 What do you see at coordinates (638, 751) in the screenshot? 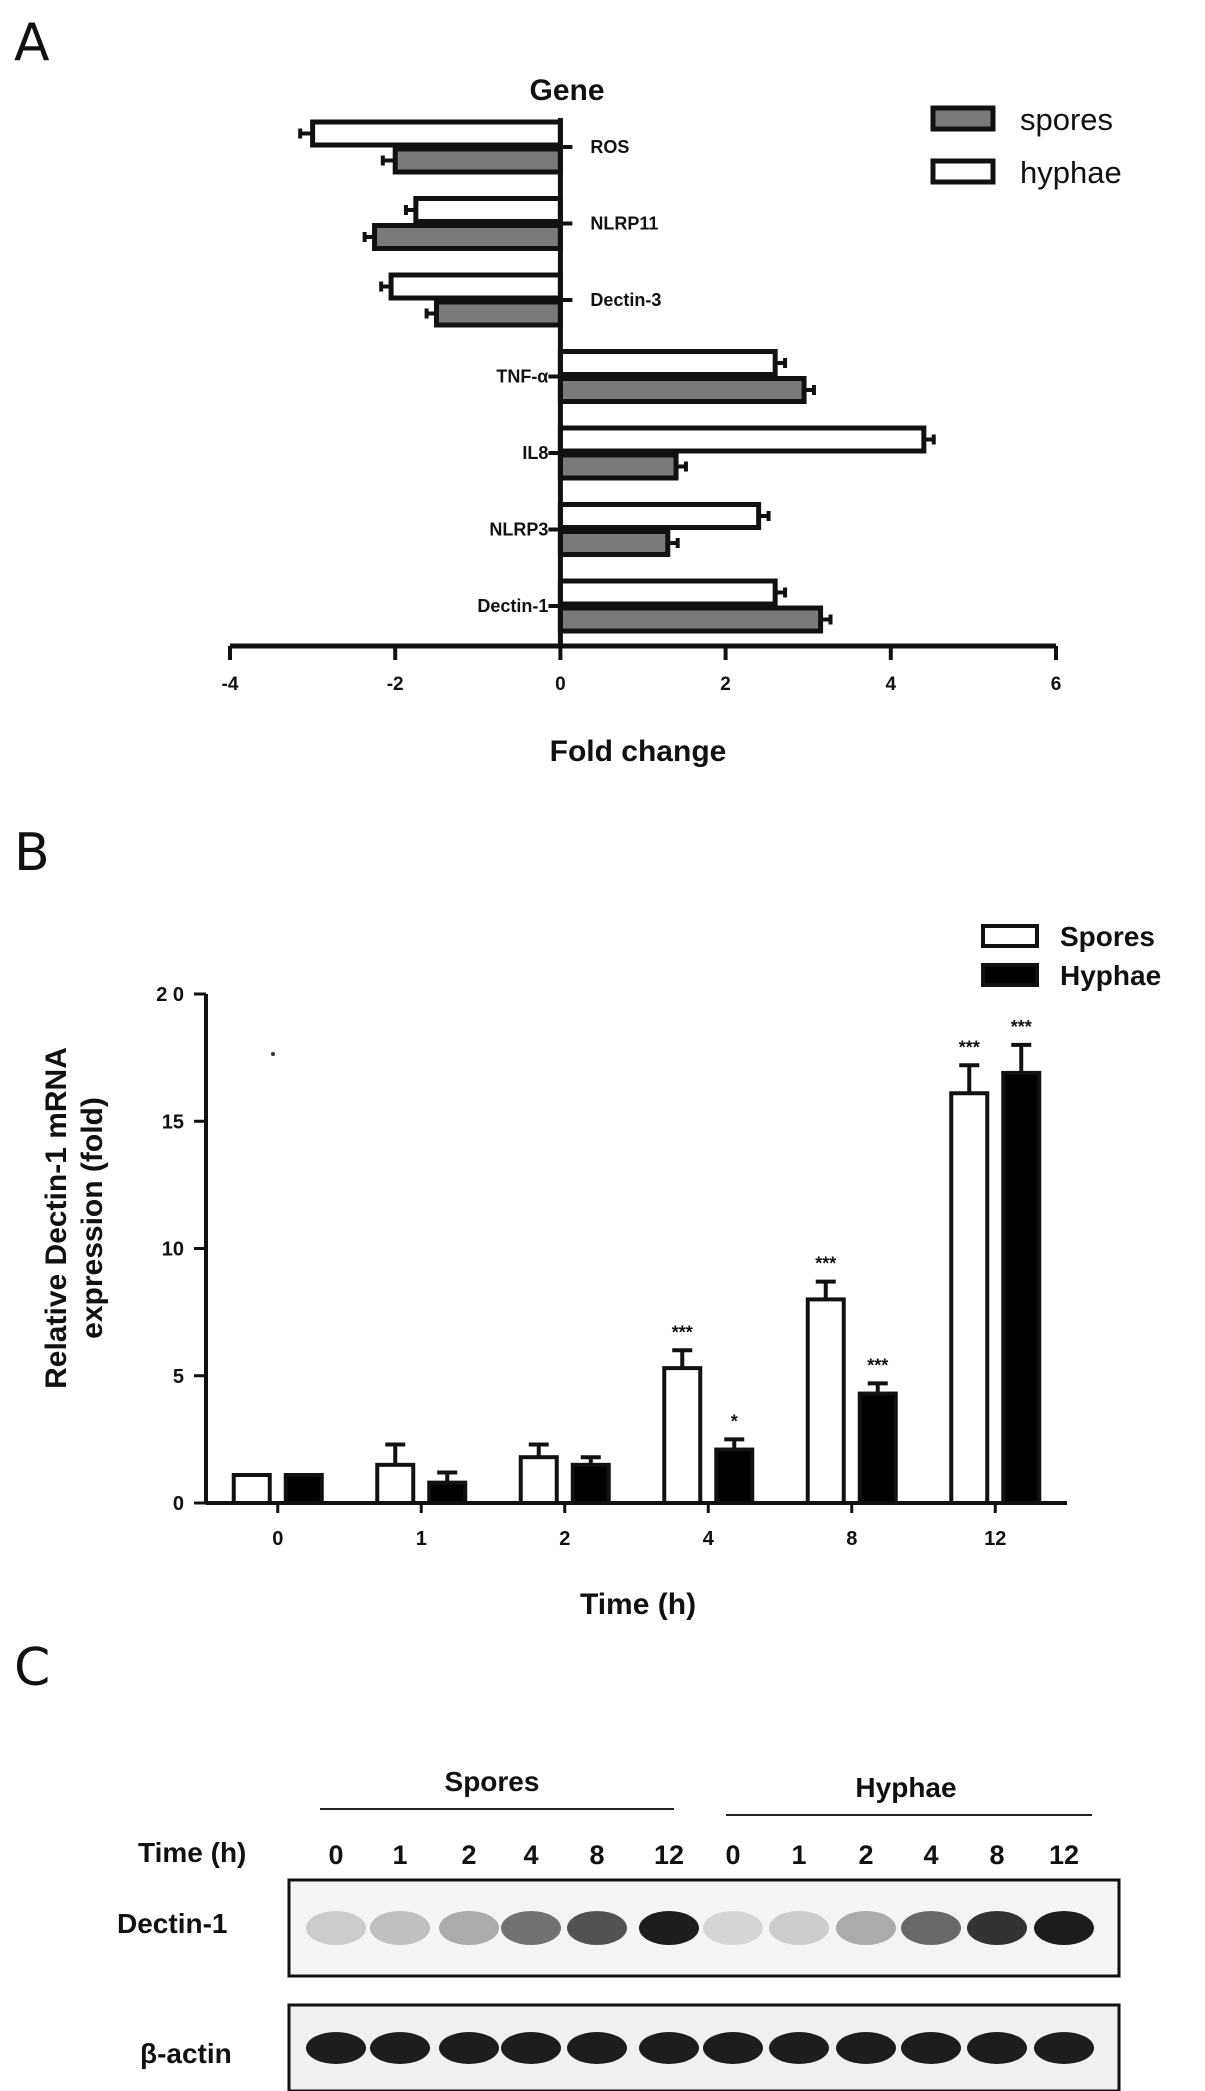
I see `chart-a-x-axis-title: Fold change` at bounding box center [638, 751].